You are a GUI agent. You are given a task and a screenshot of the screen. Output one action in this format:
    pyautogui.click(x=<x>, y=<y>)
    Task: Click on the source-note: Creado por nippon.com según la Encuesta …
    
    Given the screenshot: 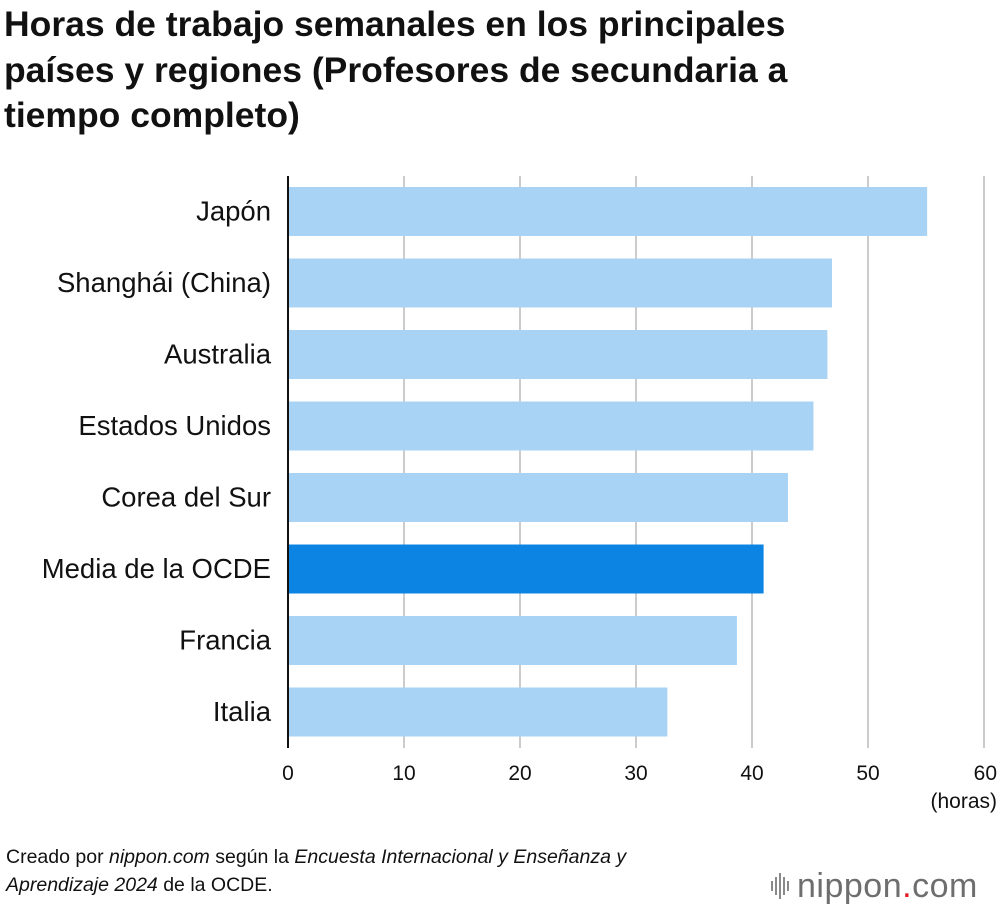 What is the action you would take?
    pyautogui.click(x=366, y=871)
    